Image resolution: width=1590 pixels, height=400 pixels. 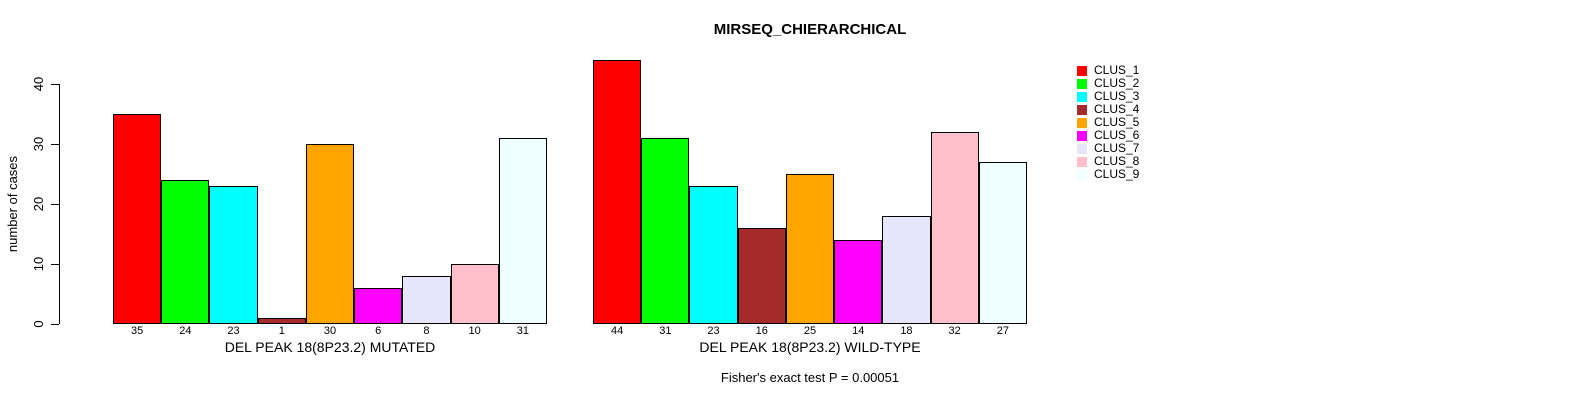 What do you see at coordinates (185, 331) in the screenshot?
I see `bar-value-label: 24` at bounding box center [185, 331].